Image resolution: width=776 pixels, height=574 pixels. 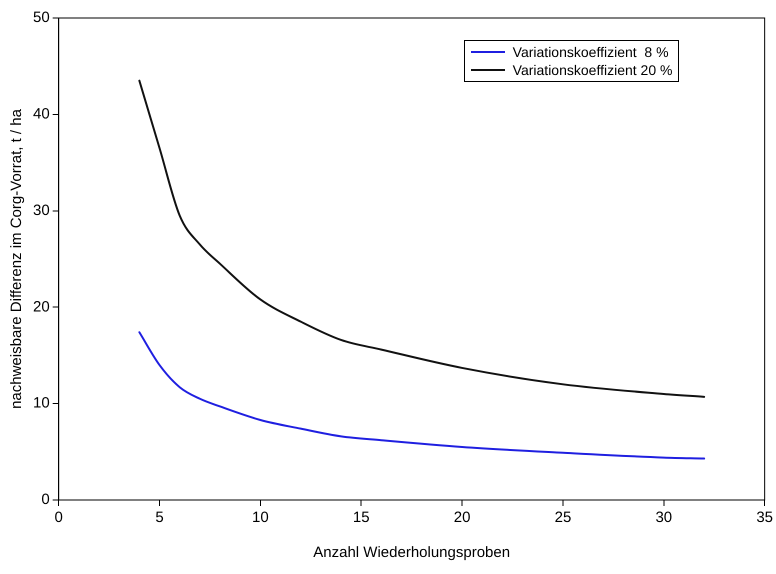 I want to click on legend-label: Variationskoeffizient 20 %, so click(x=592, y=70).